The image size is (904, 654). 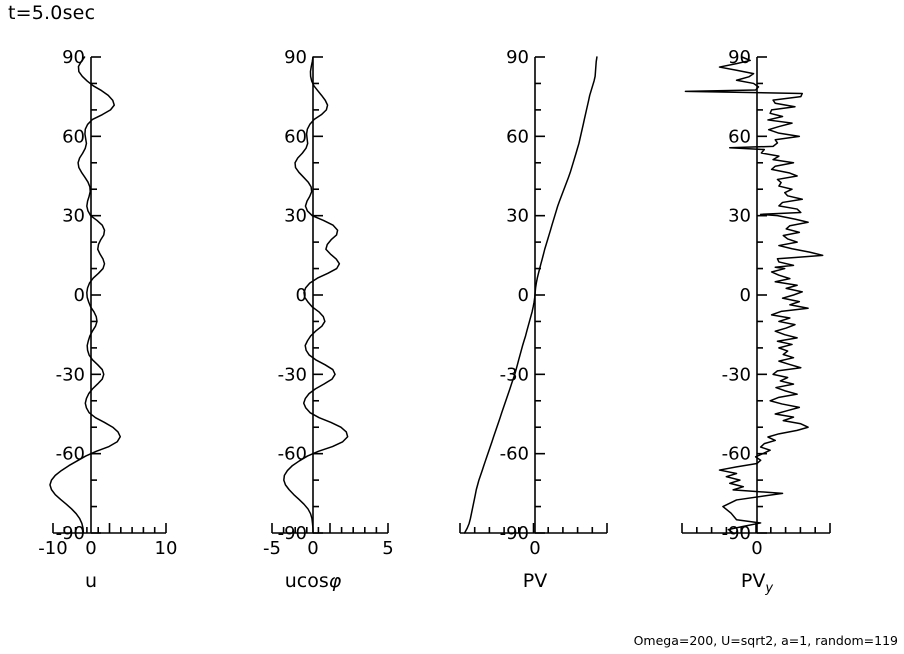 What do you see at coordinates (313, 581) in the screenshot?
I see `panel-axis-label: ucosφ` at bounding box center [313, 581].